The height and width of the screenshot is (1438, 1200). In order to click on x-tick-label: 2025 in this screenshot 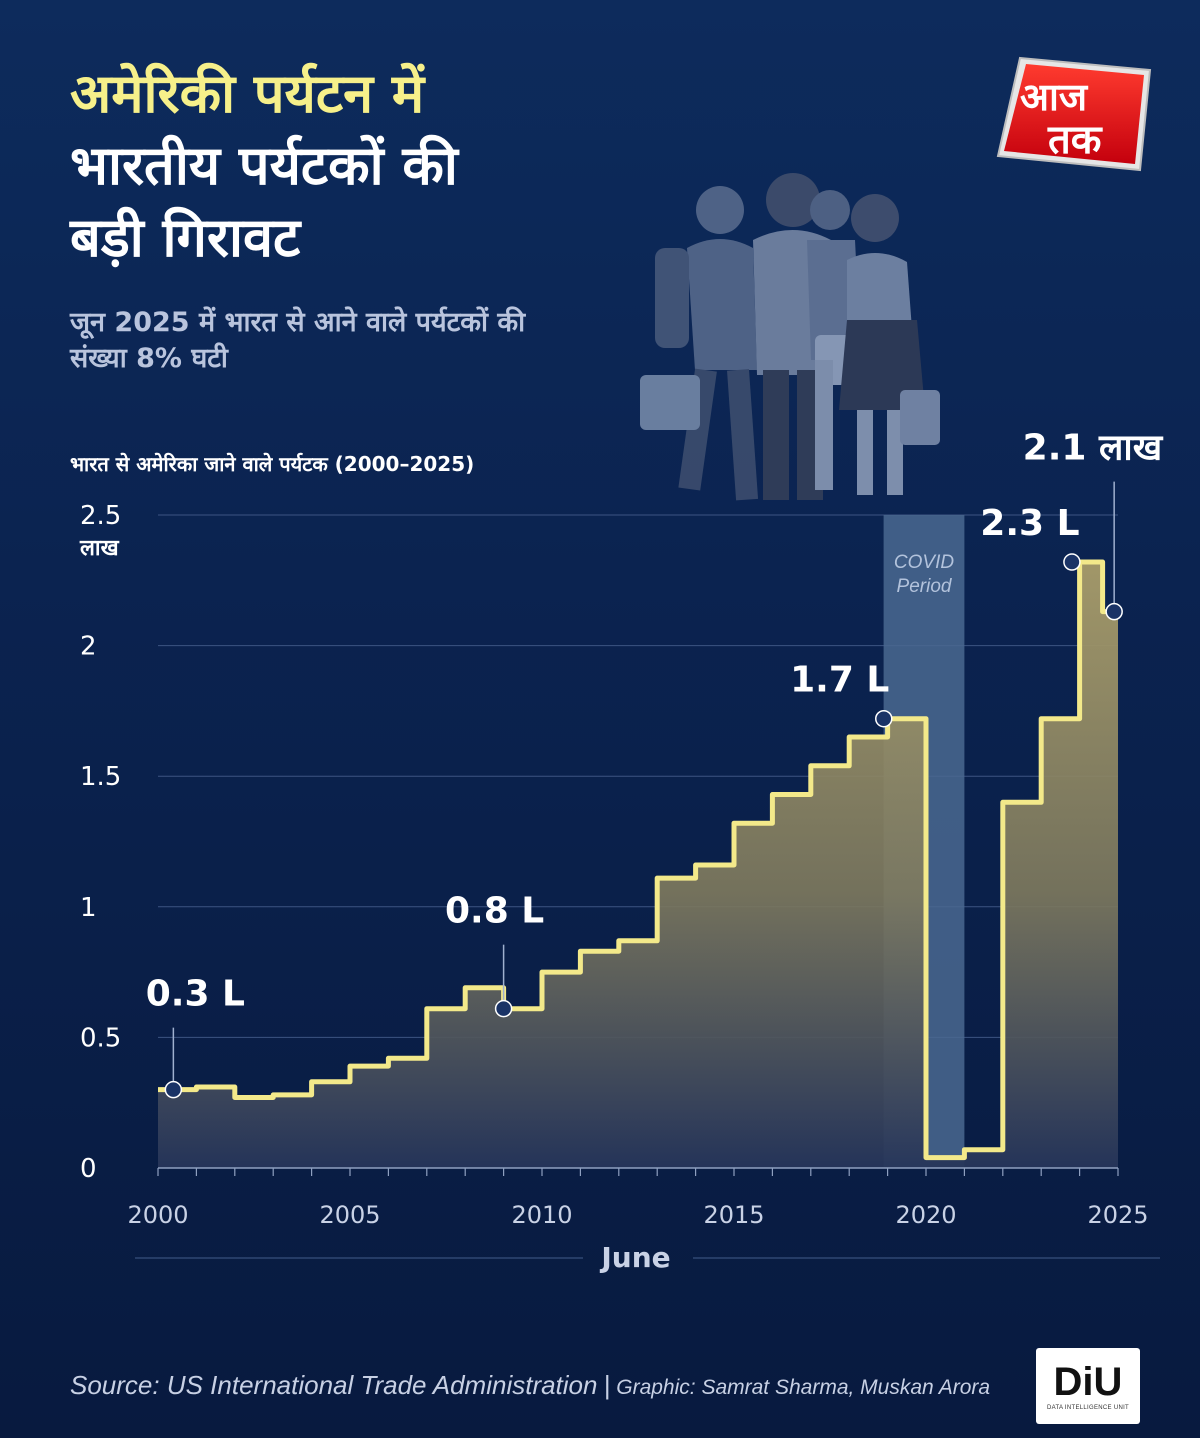, I will do `click(1117, 1215)`.